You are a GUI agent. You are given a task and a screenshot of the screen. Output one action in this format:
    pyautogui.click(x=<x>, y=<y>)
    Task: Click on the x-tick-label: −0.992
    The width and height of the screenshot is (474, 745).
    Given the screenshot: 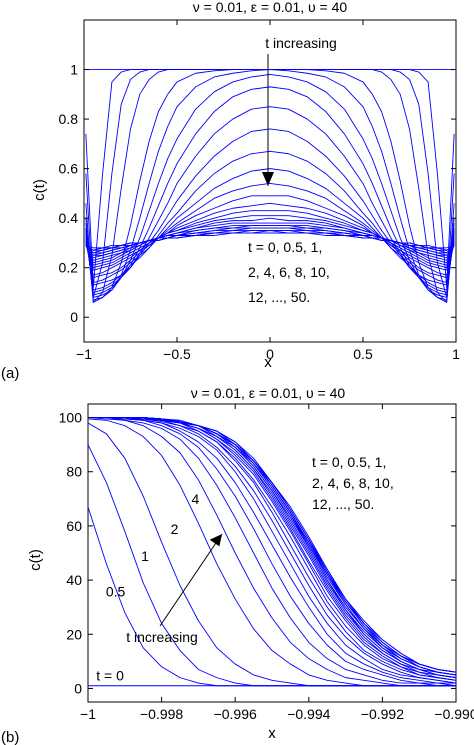 What is the action you would take?
    pyautogui.click(x=382, y=714)
    